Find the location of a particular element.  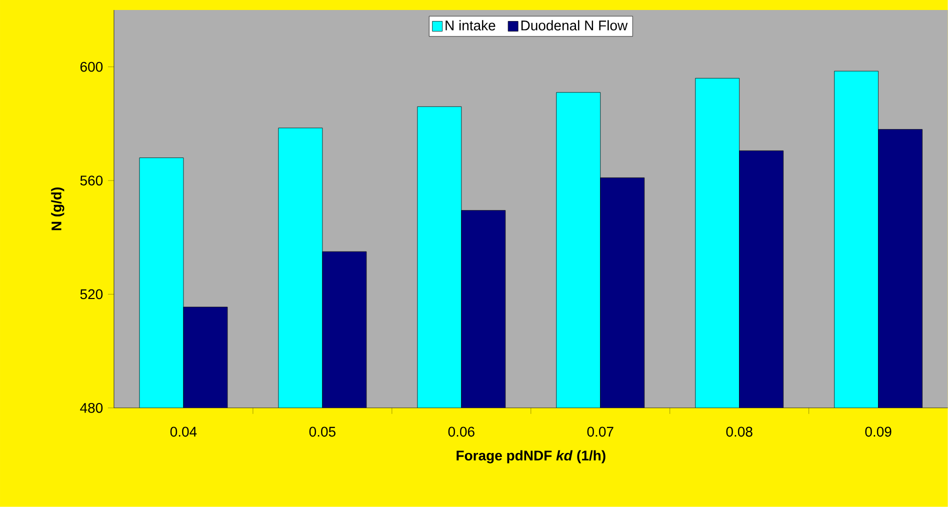

legend-label: N intake is located at coordinates (471, 25).